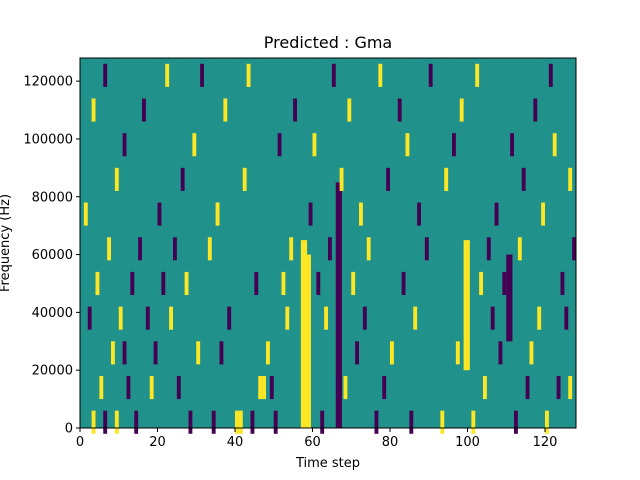  Describe the element at coordinates (545, 442) in the screenshot. I see `x-tick-label-6: 120` at that location.